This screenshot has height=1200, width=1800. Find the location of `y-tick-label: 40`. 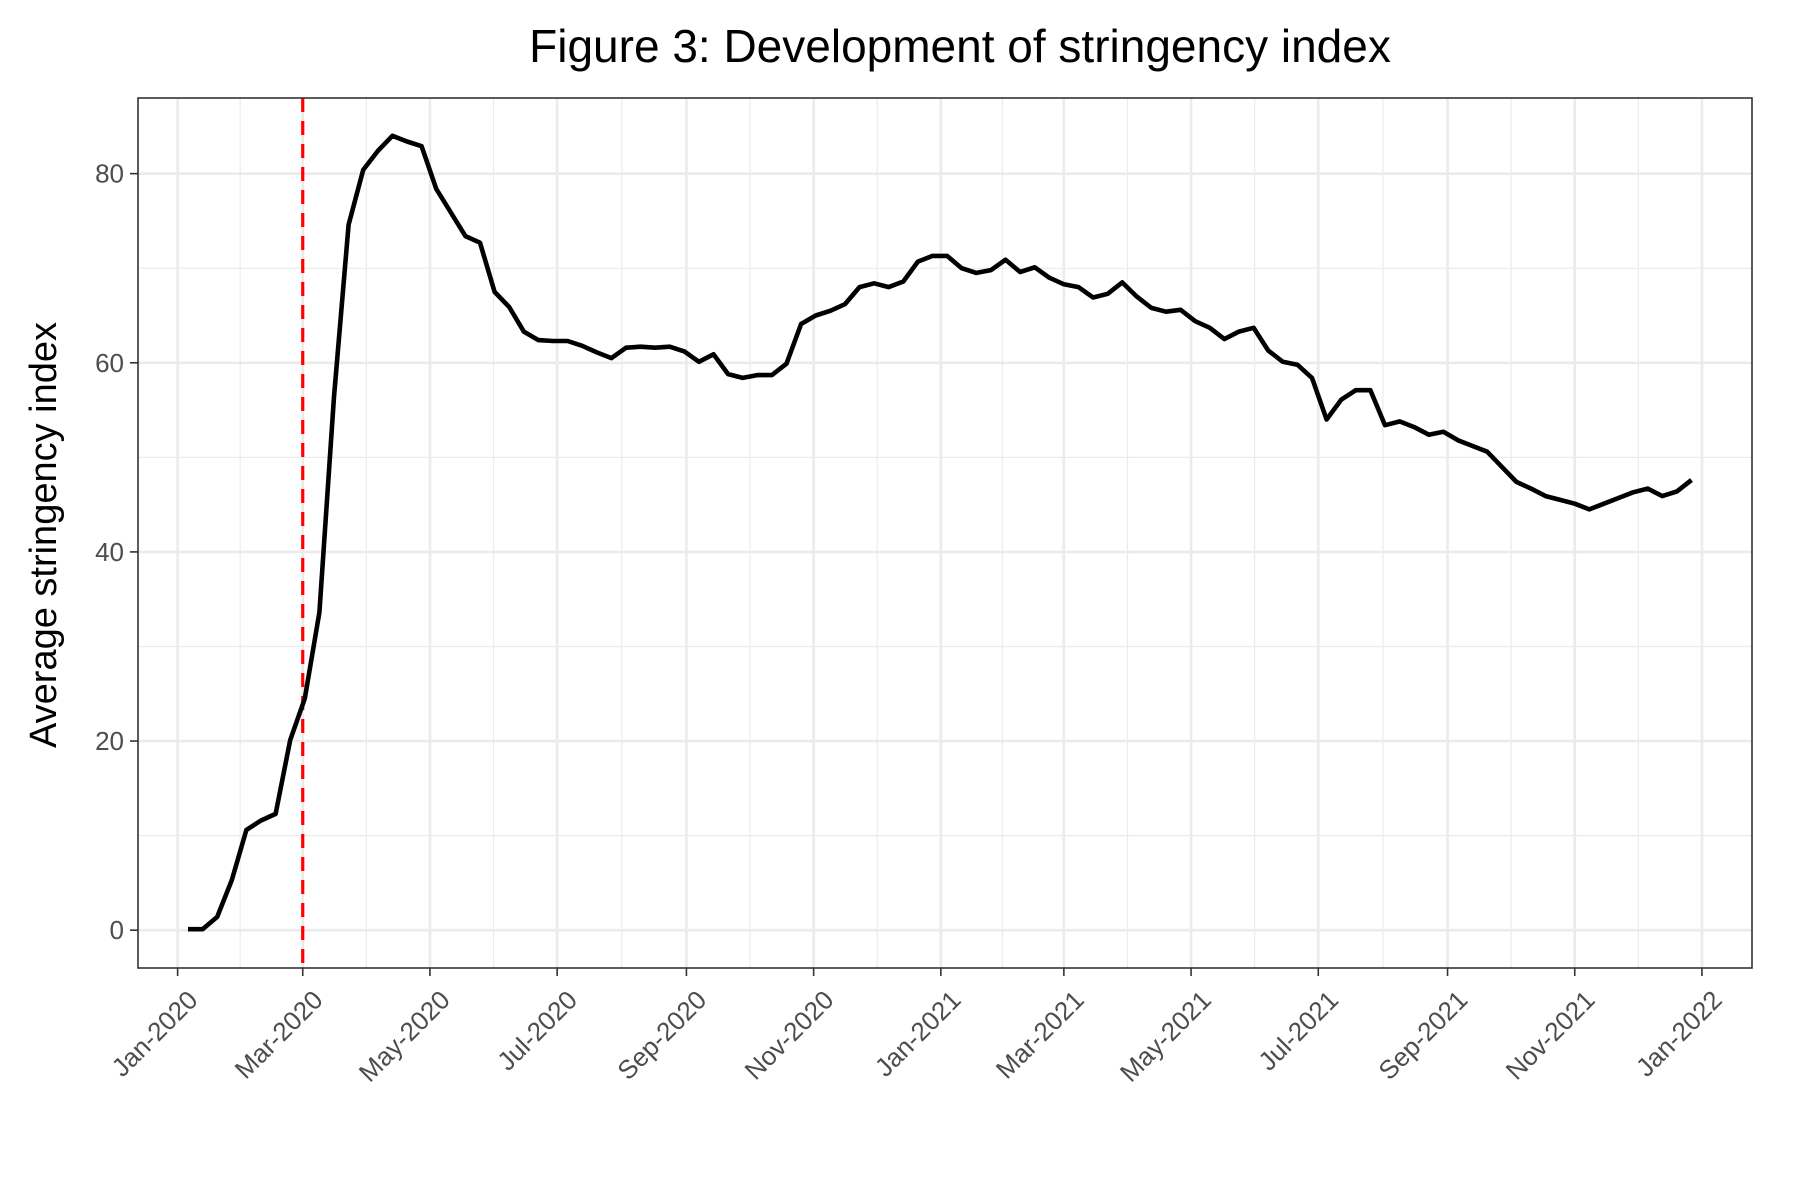

y-tick-label: 40 is located at coordinates (109, 552).